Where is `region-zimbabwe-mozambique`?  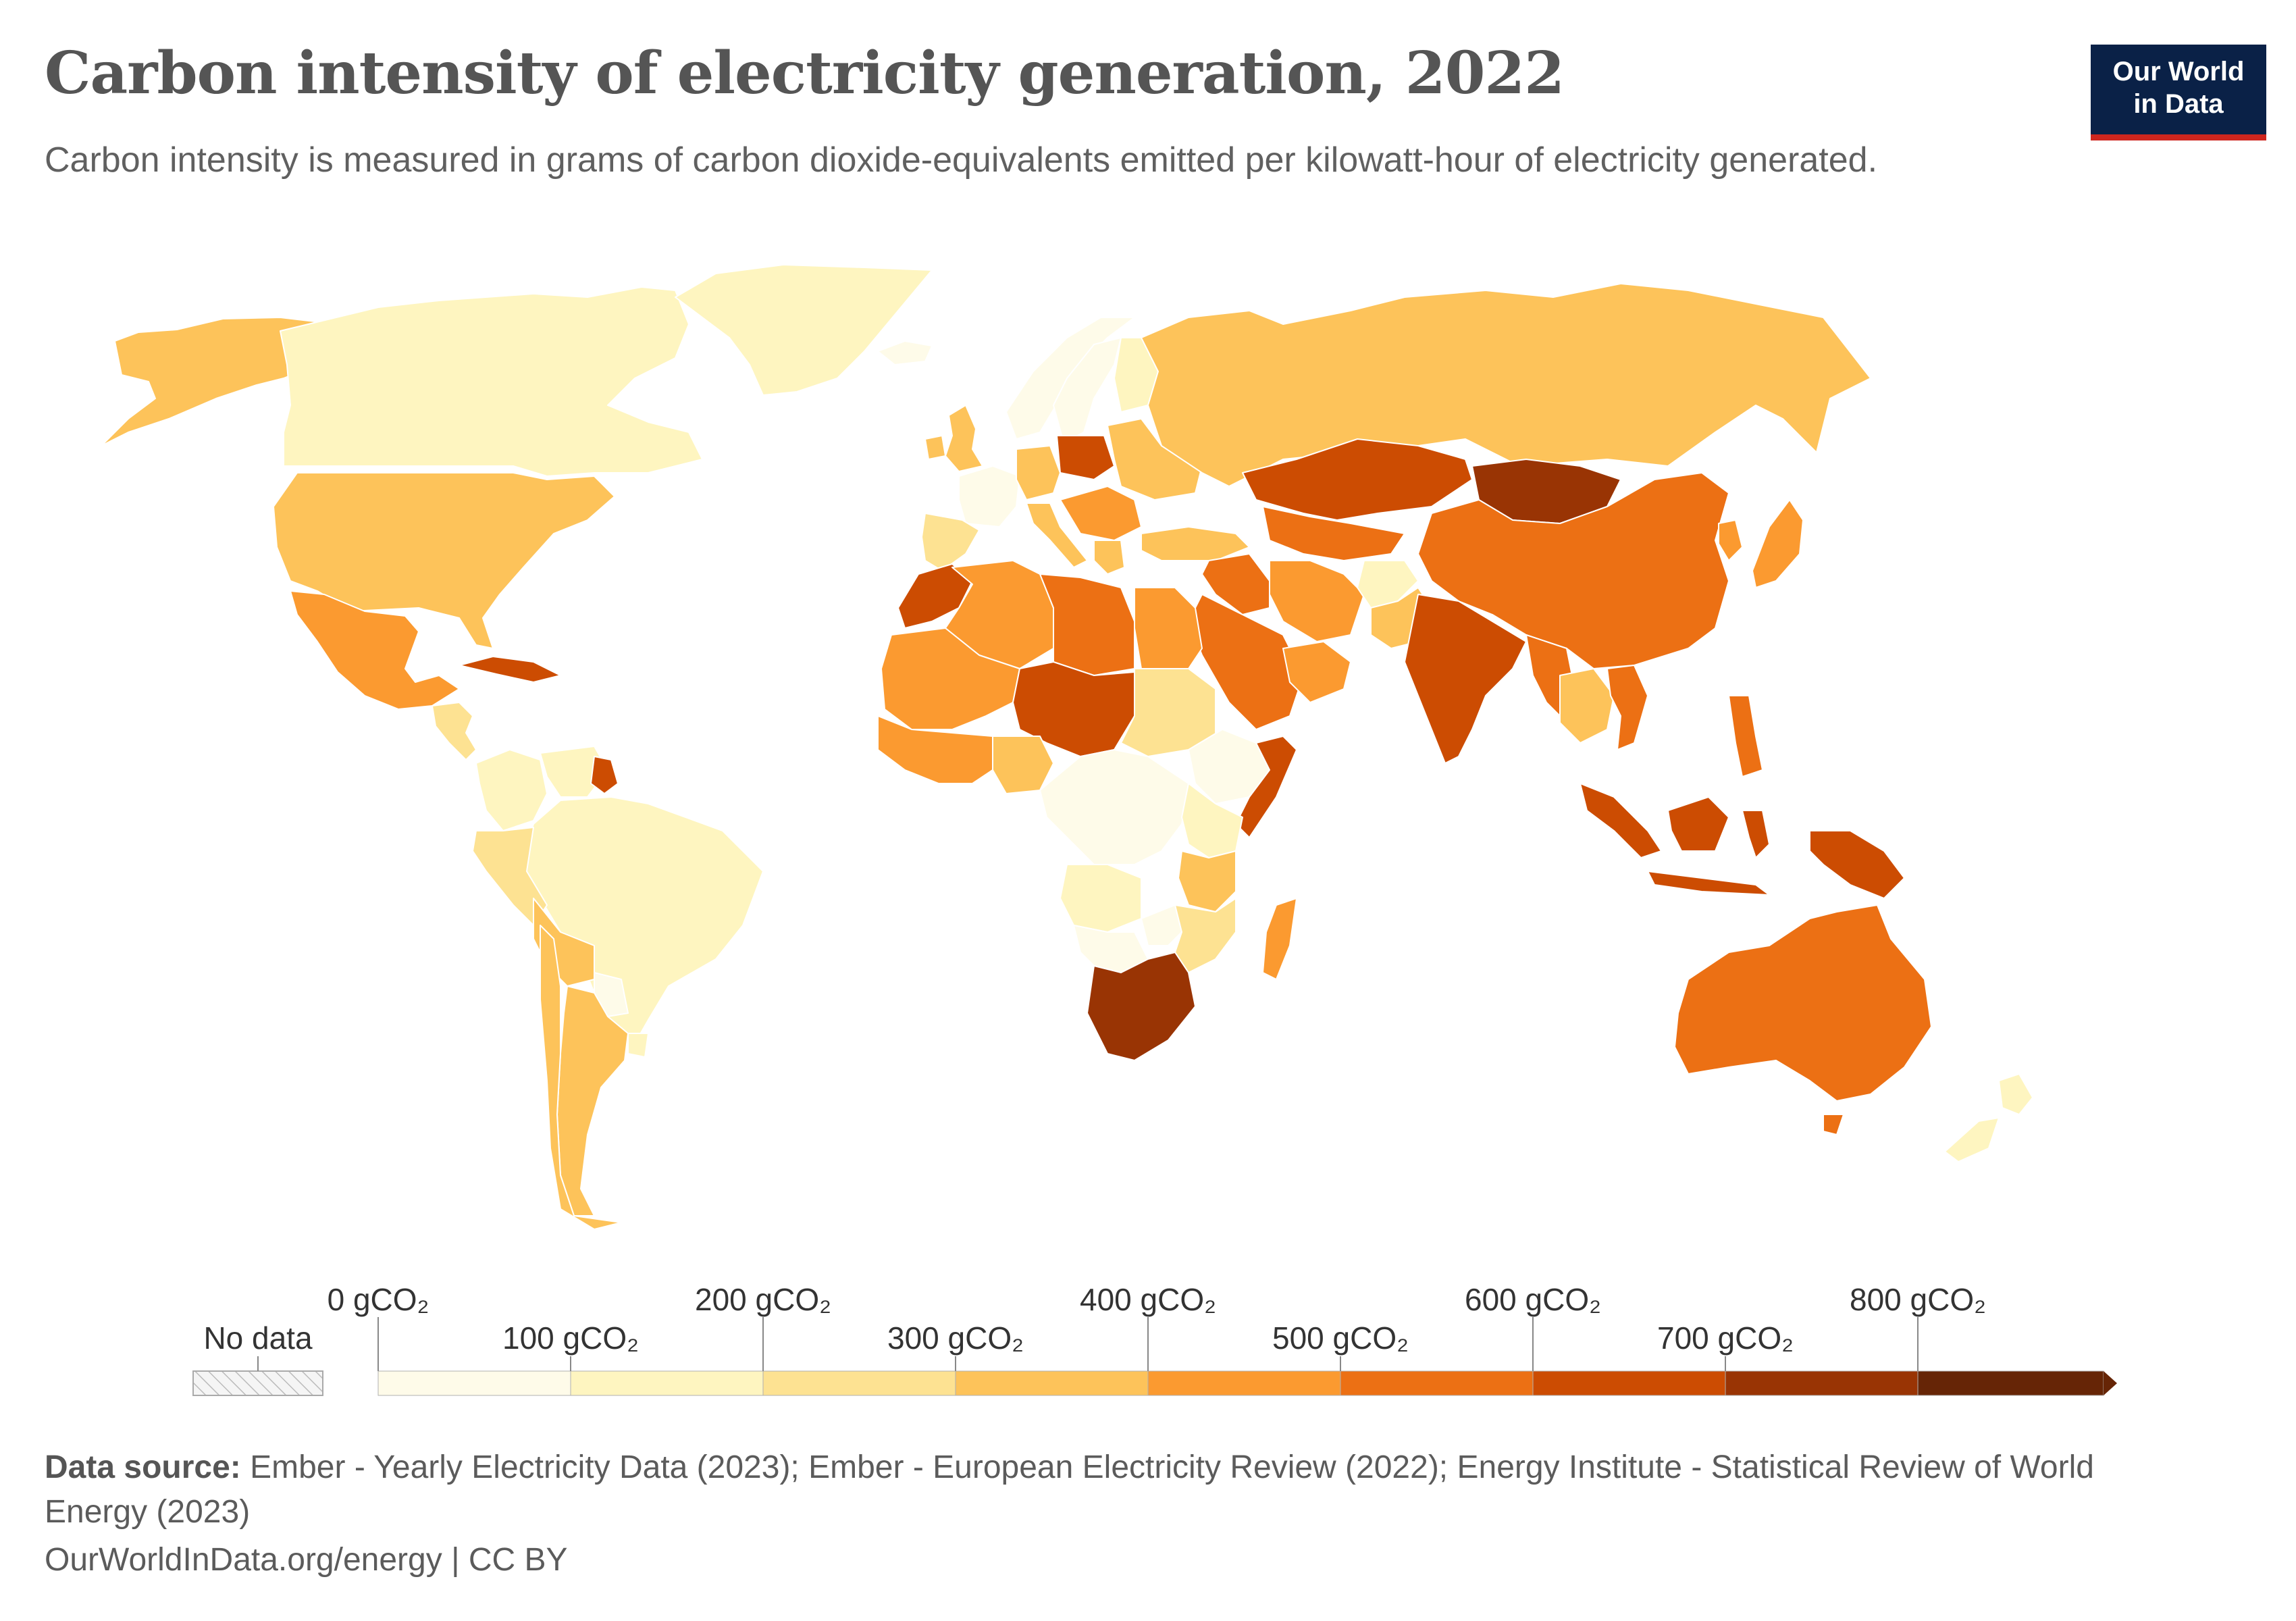 region-zimbabwe-mozambique is located at coordinates (1205, 935).